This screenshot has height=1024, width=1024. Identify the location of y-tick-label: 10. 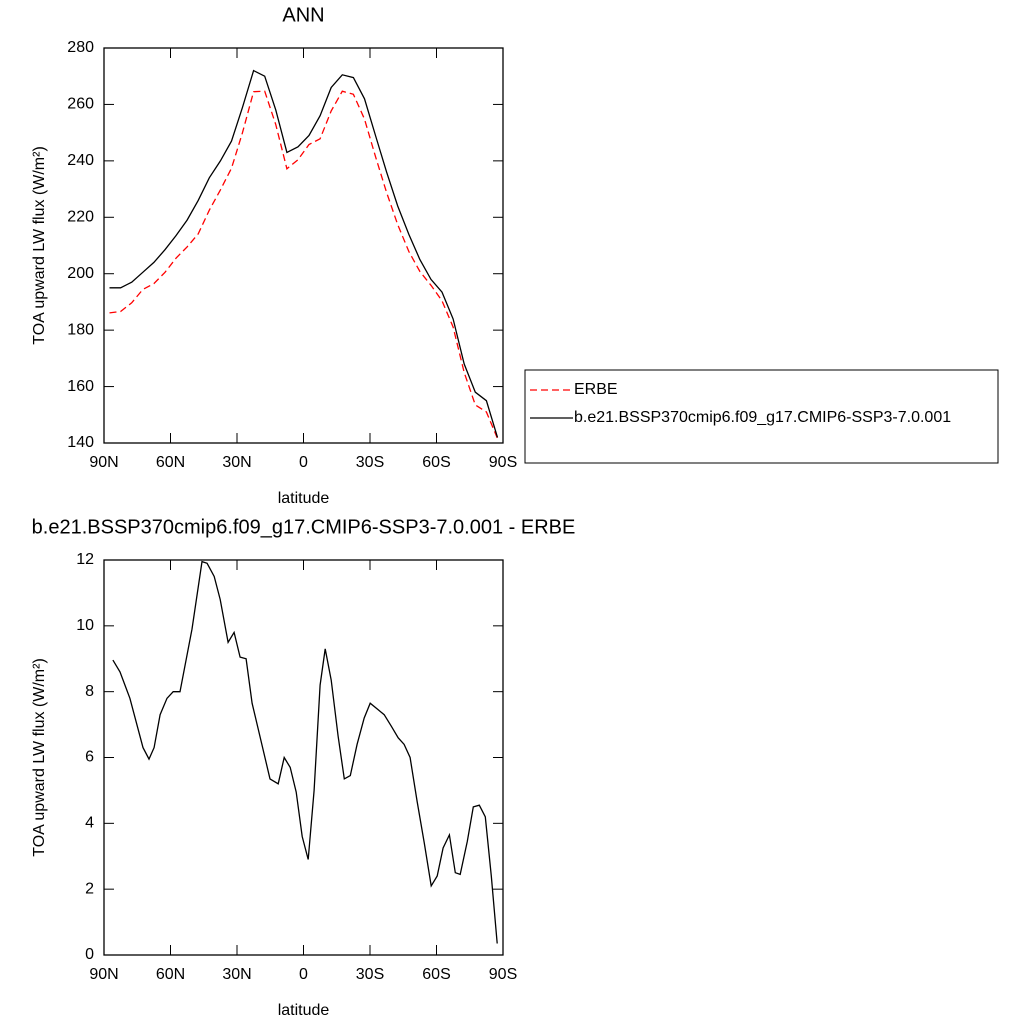
(85, 625).